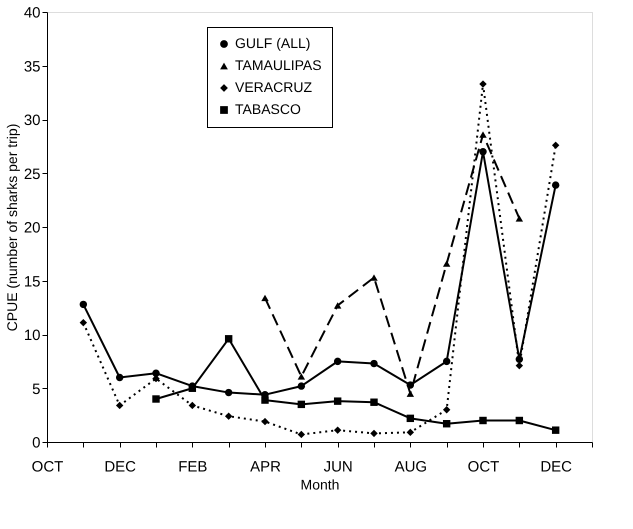  What do you see at coordinates (266, 467) in the screenshot?
I see `x-tick-label: APR` at bounding box center [266, 467].